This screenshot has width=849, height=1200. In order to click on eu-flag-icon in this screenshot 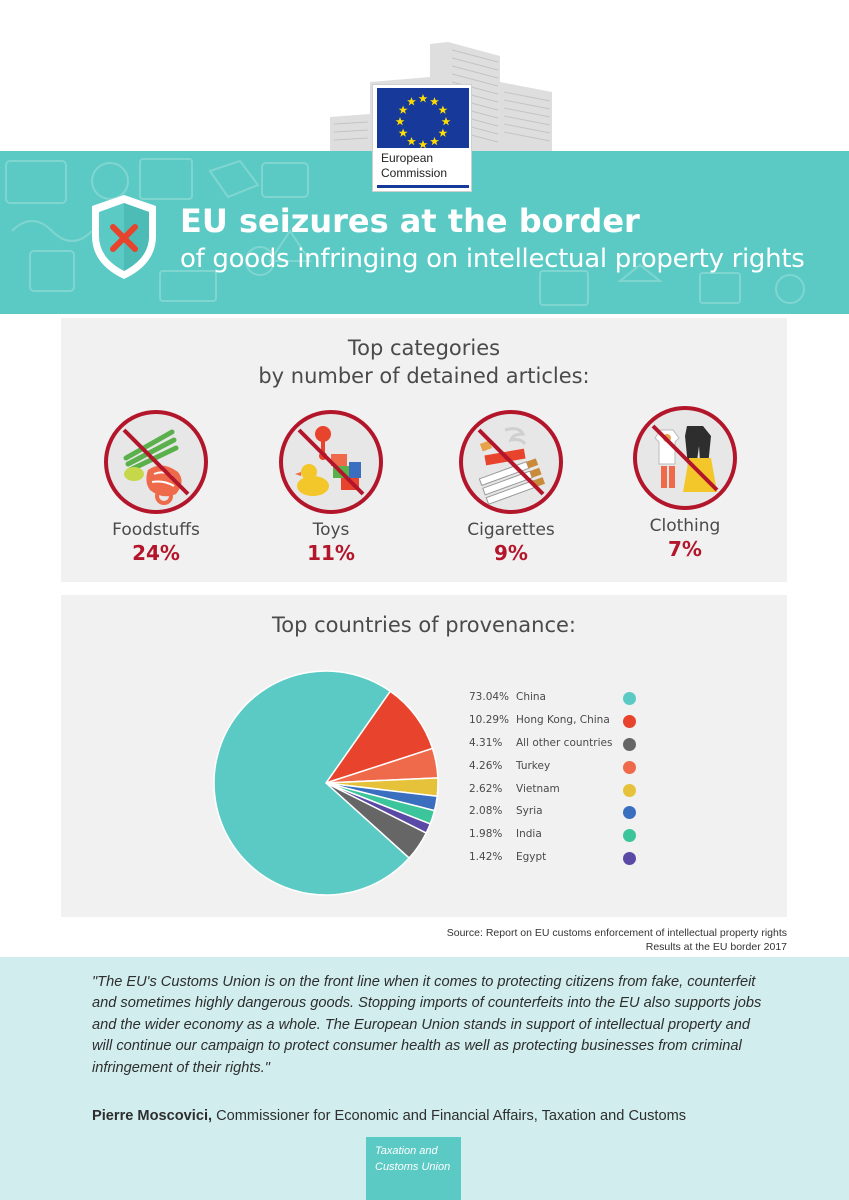, I will do `click(423, 118)`.